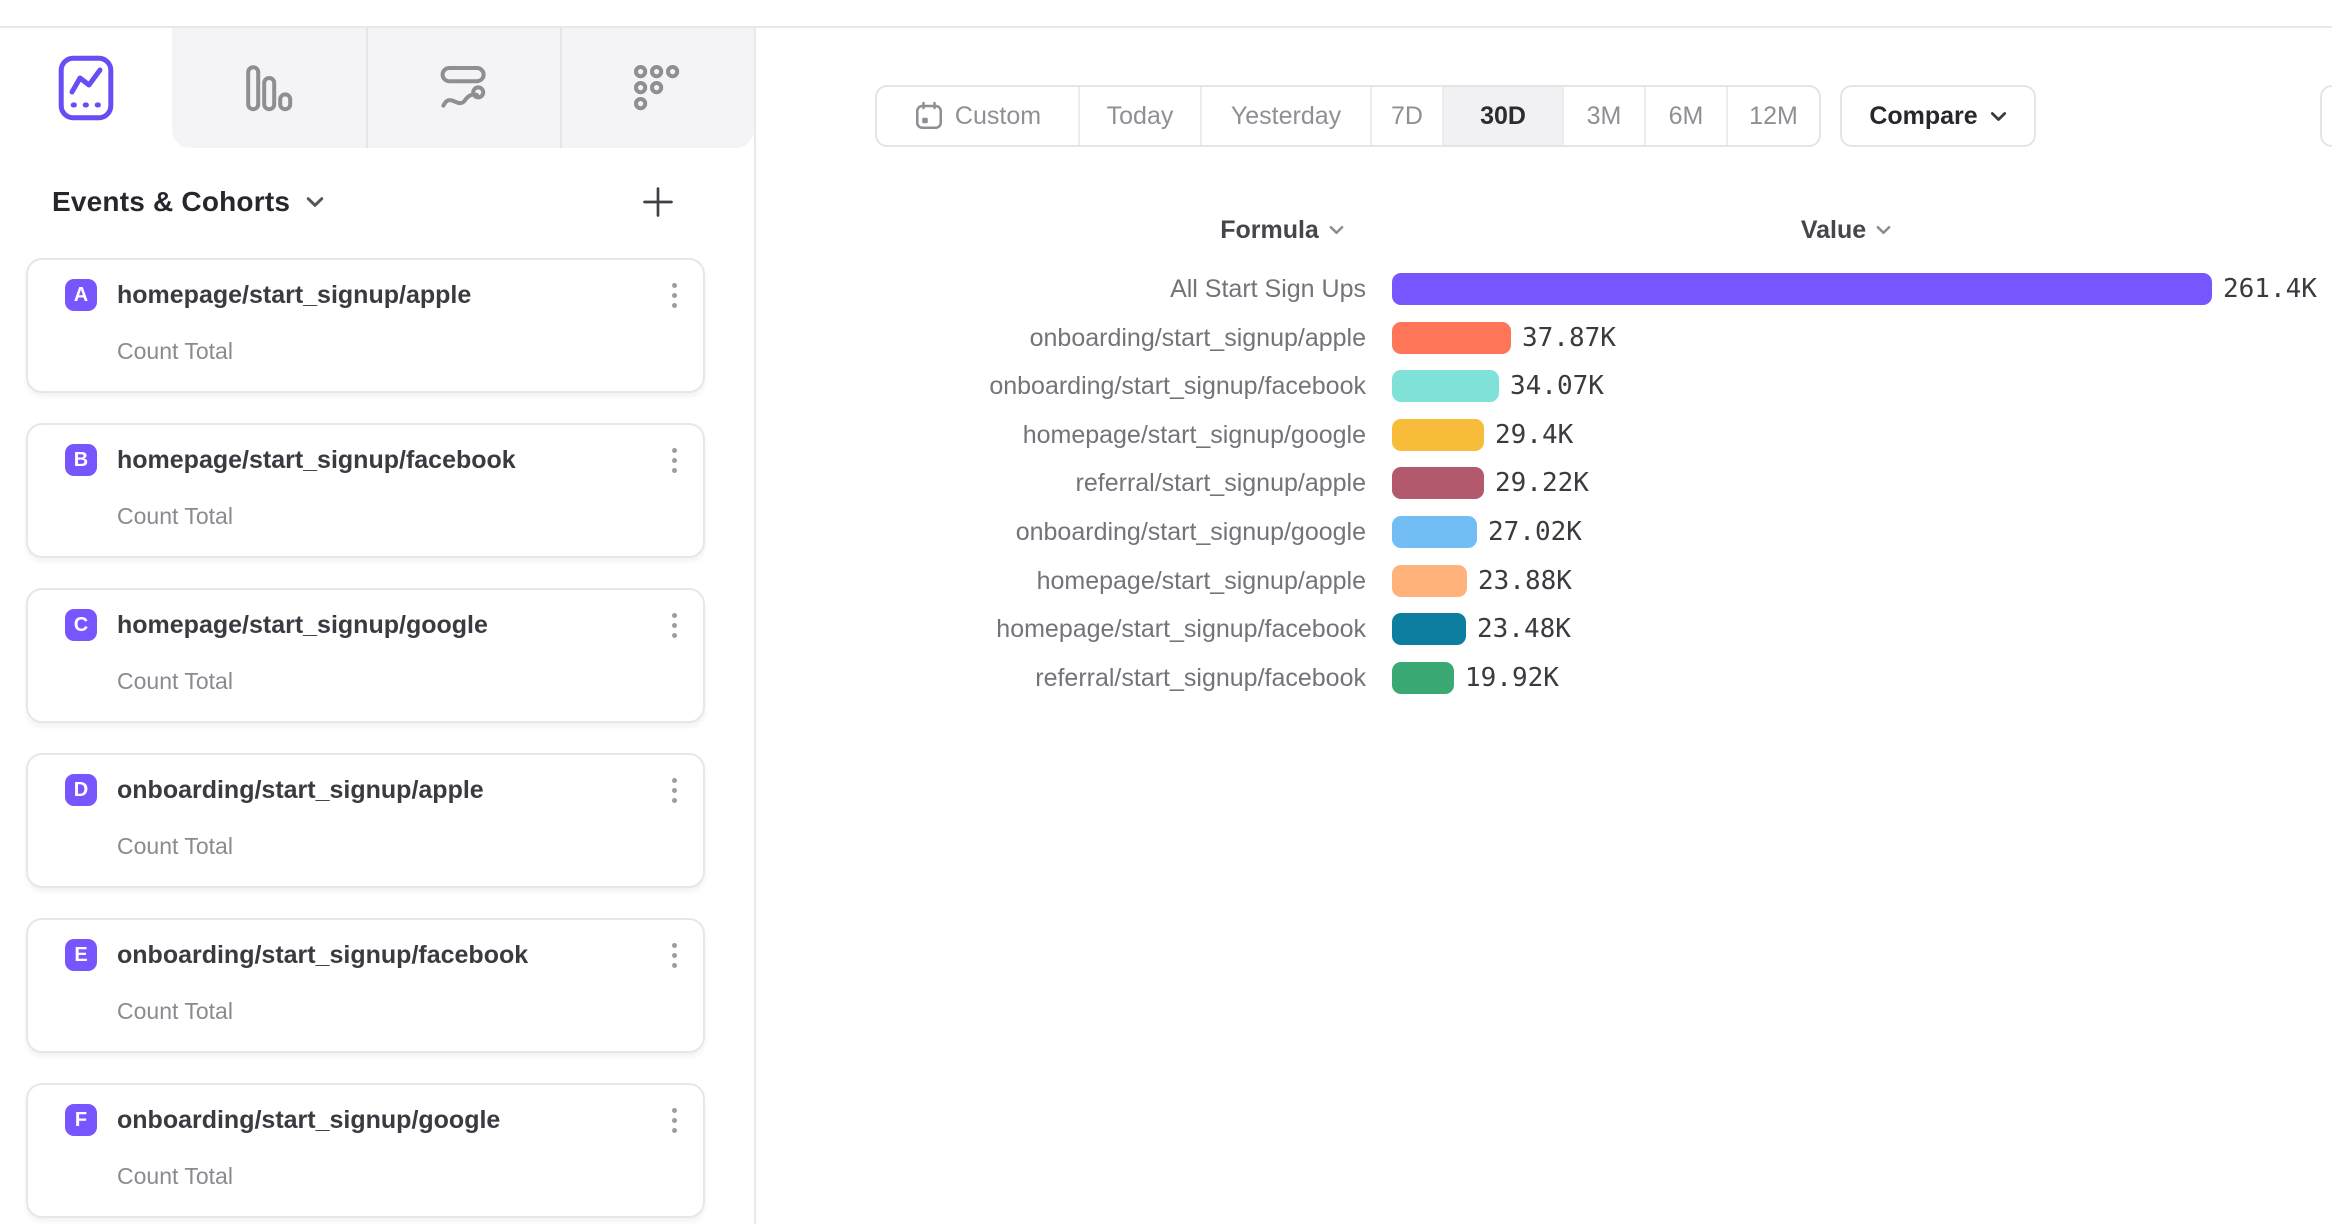 The height and width of the screenshot is (1224, 2332). I want to click on event-letter-badge: C, so click(81, 625).